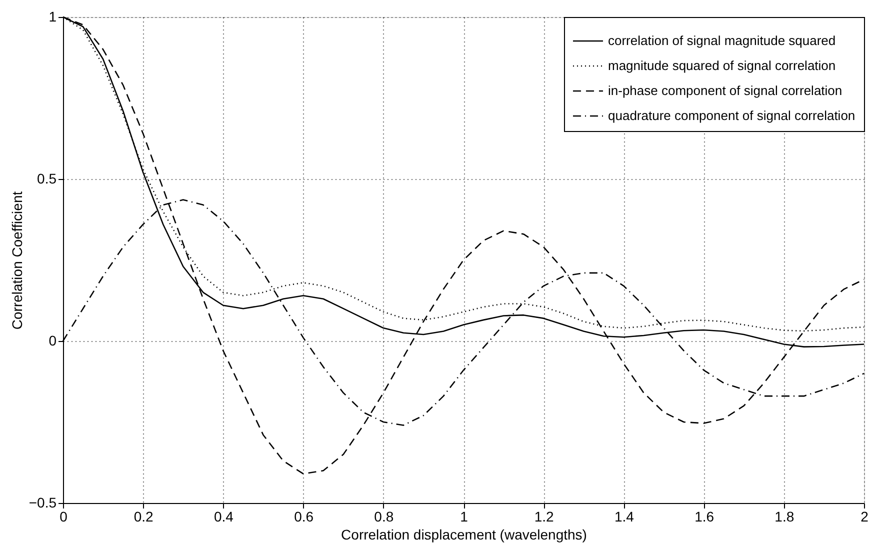 The image size is (888, 550). Describe the element at coordinates (732, 115) in the screenshot. I see `legend-label: quadrature component of signal correlation` at that location.